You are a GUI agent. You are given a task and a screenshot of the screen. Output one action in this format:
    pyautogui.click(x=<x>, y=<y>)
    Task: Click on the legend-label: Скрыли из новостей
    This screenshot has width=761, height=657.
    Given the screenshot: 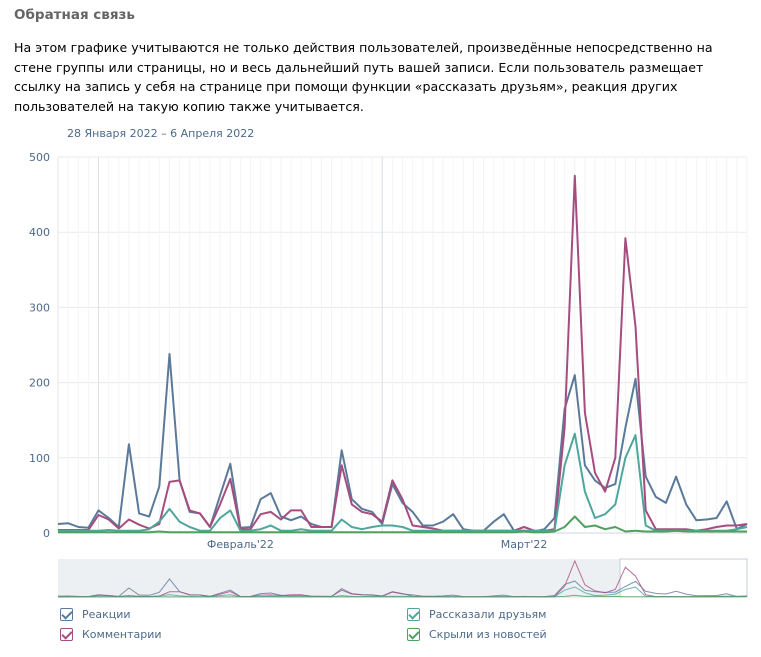 What is the action you would take?
    pyautogui.click(x=488, y=634)
    